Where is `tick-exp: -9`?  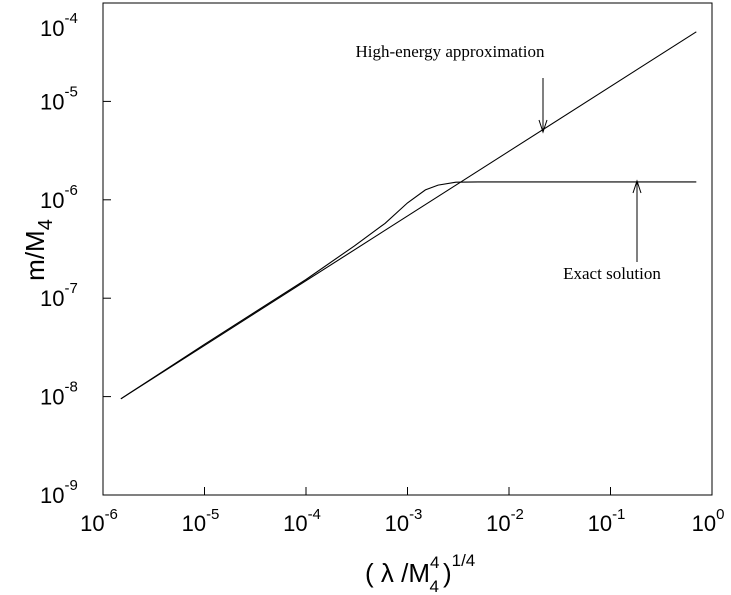
tick-exp: -9 is located at coordinates (70, 485).